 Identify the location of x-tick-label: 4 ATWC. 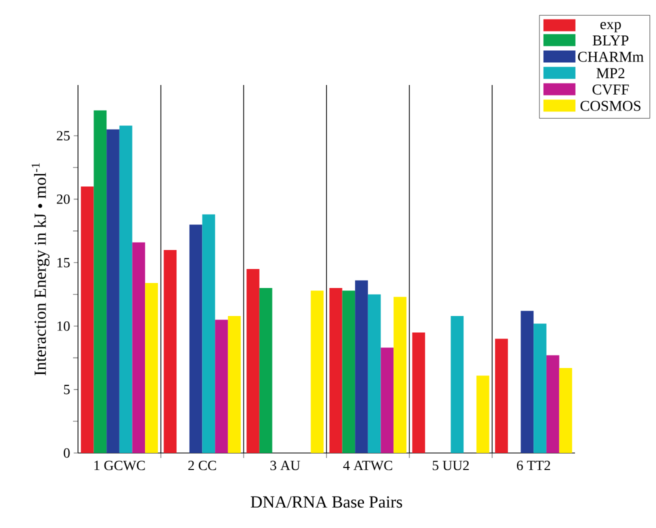
(367, 465).